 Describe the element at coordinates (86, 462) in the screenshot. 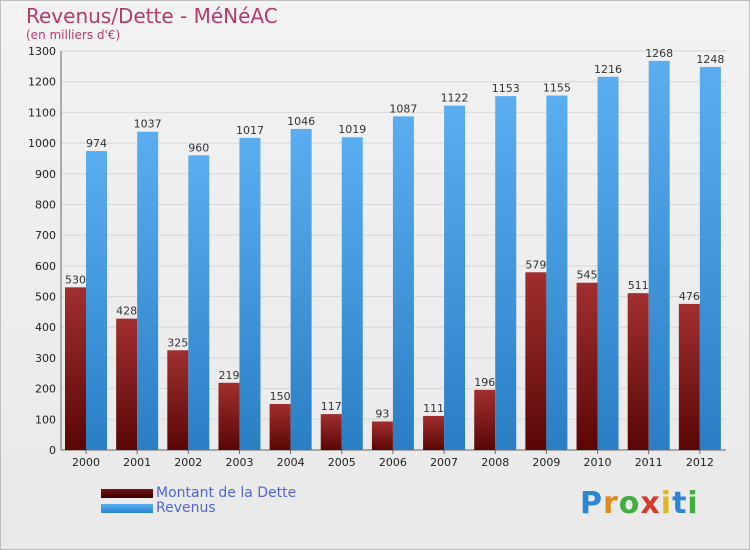

I see `x-tick-label: 2000` at that location.